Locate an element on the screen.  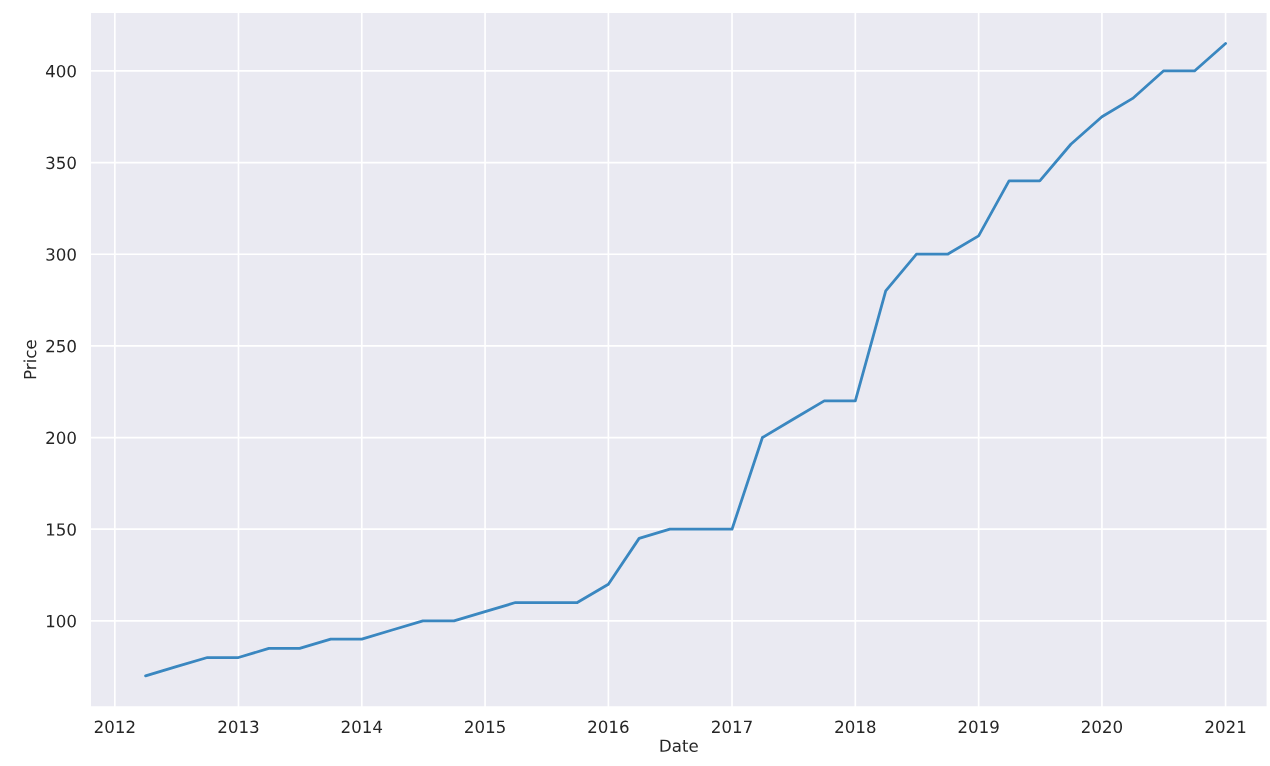
x-axis-title: Date is located at coordinates (679, 746).